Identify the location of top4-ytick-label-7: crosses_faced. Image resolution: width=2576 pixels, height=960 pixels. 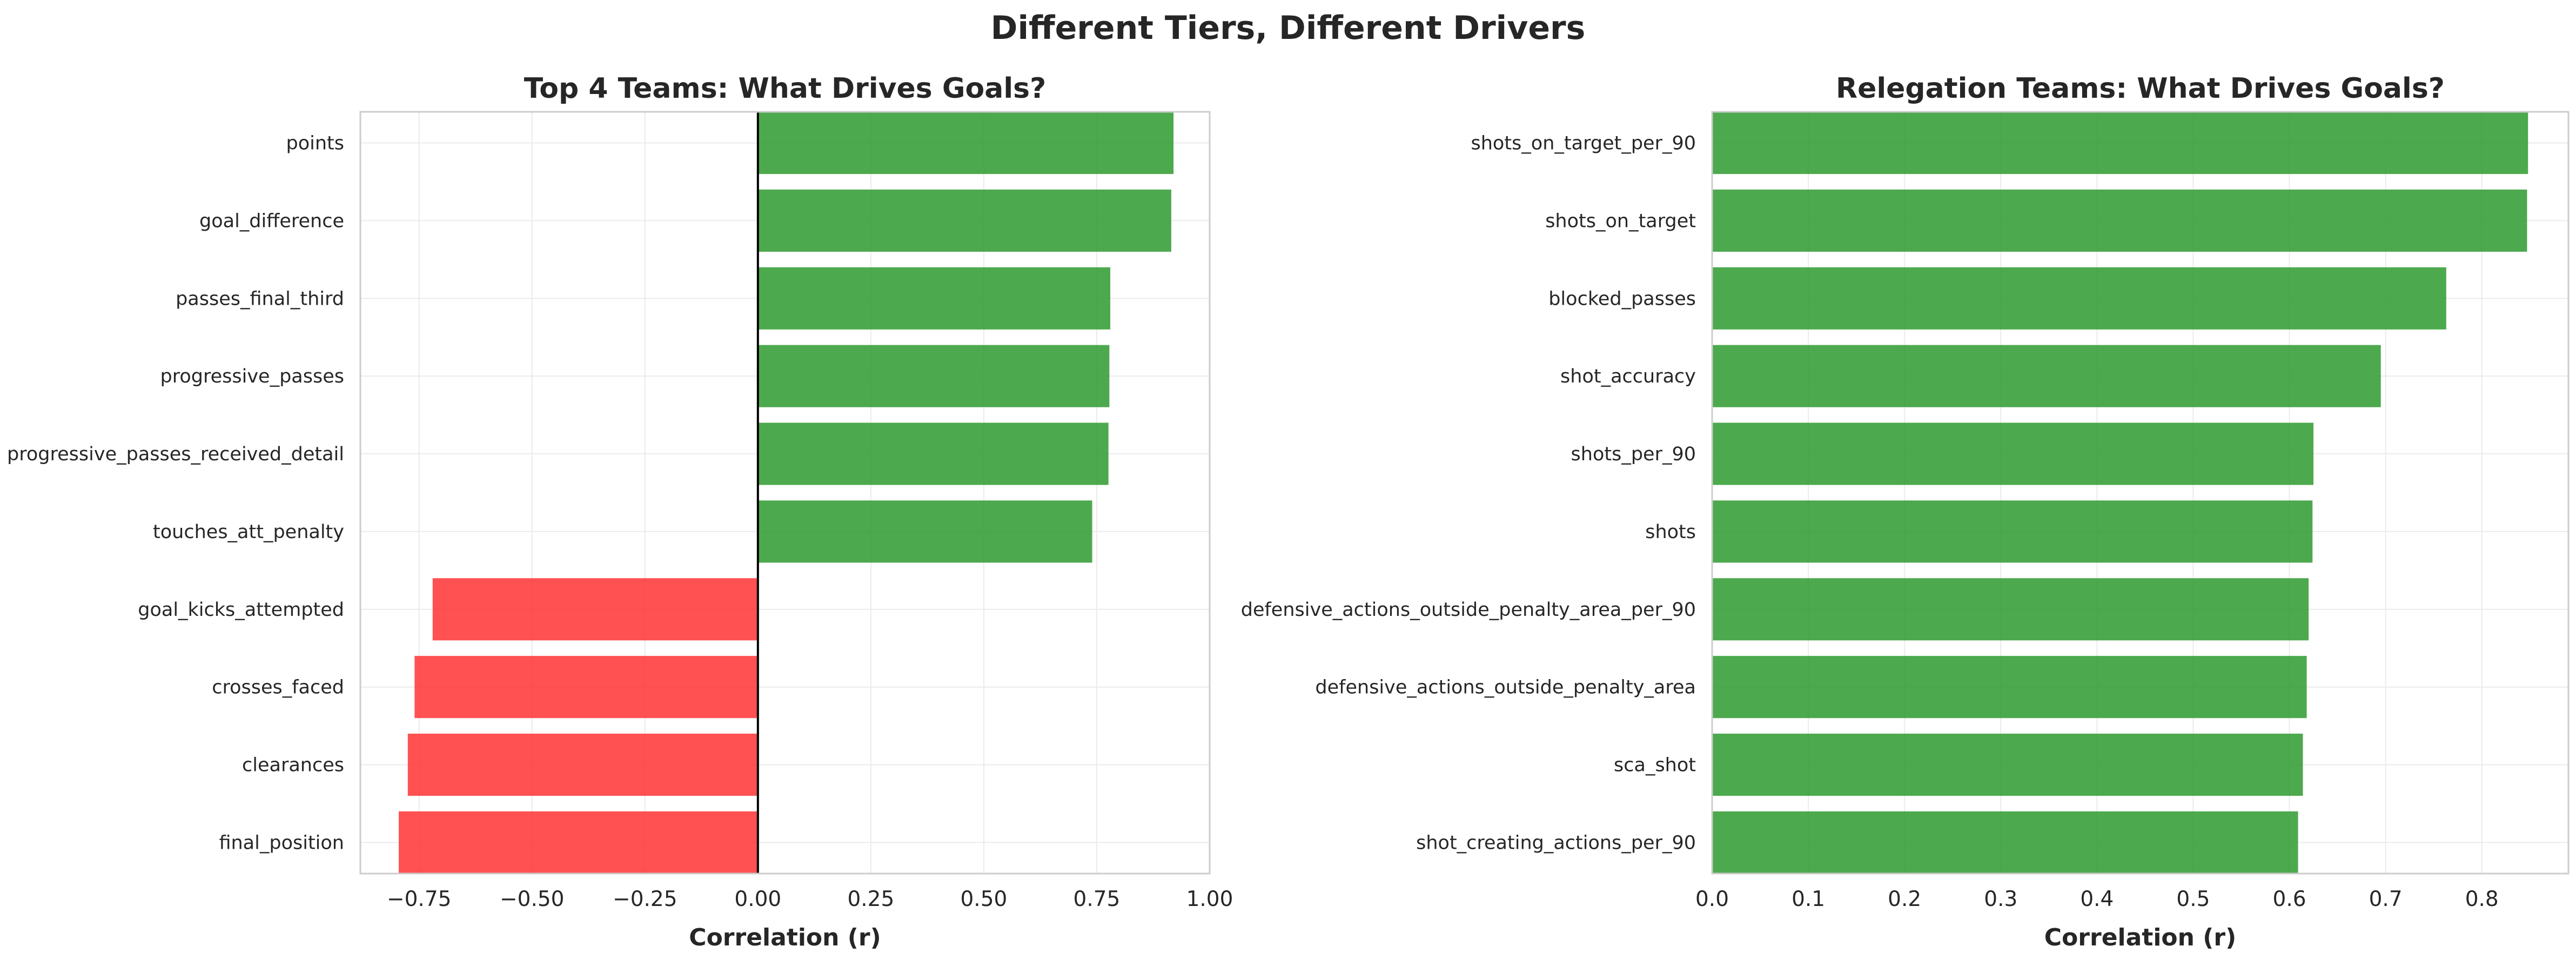
(278, 688).